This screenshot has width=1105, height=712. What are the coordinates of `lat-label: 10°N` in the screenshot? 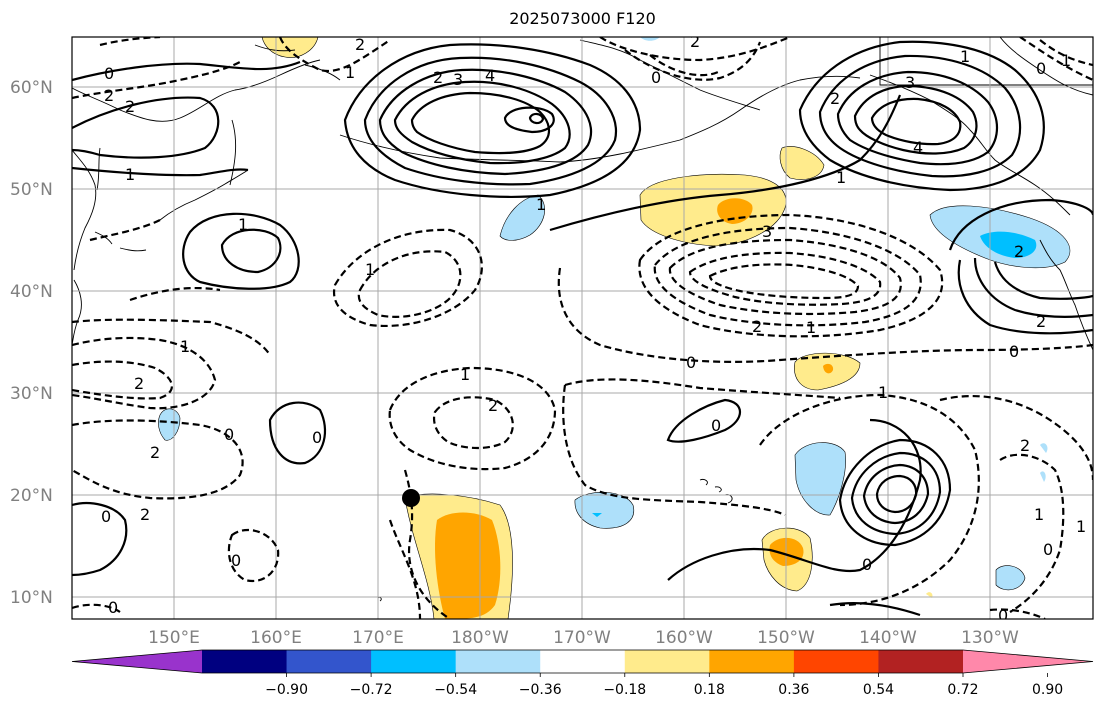 It's located at (31, 598).